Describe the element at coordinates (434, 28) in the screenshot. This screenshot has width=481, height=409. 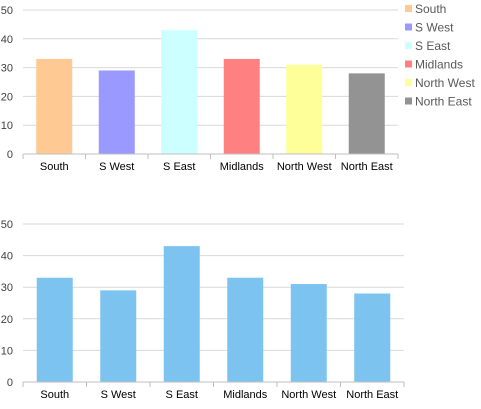
I see `legend-label: S West` at that location.